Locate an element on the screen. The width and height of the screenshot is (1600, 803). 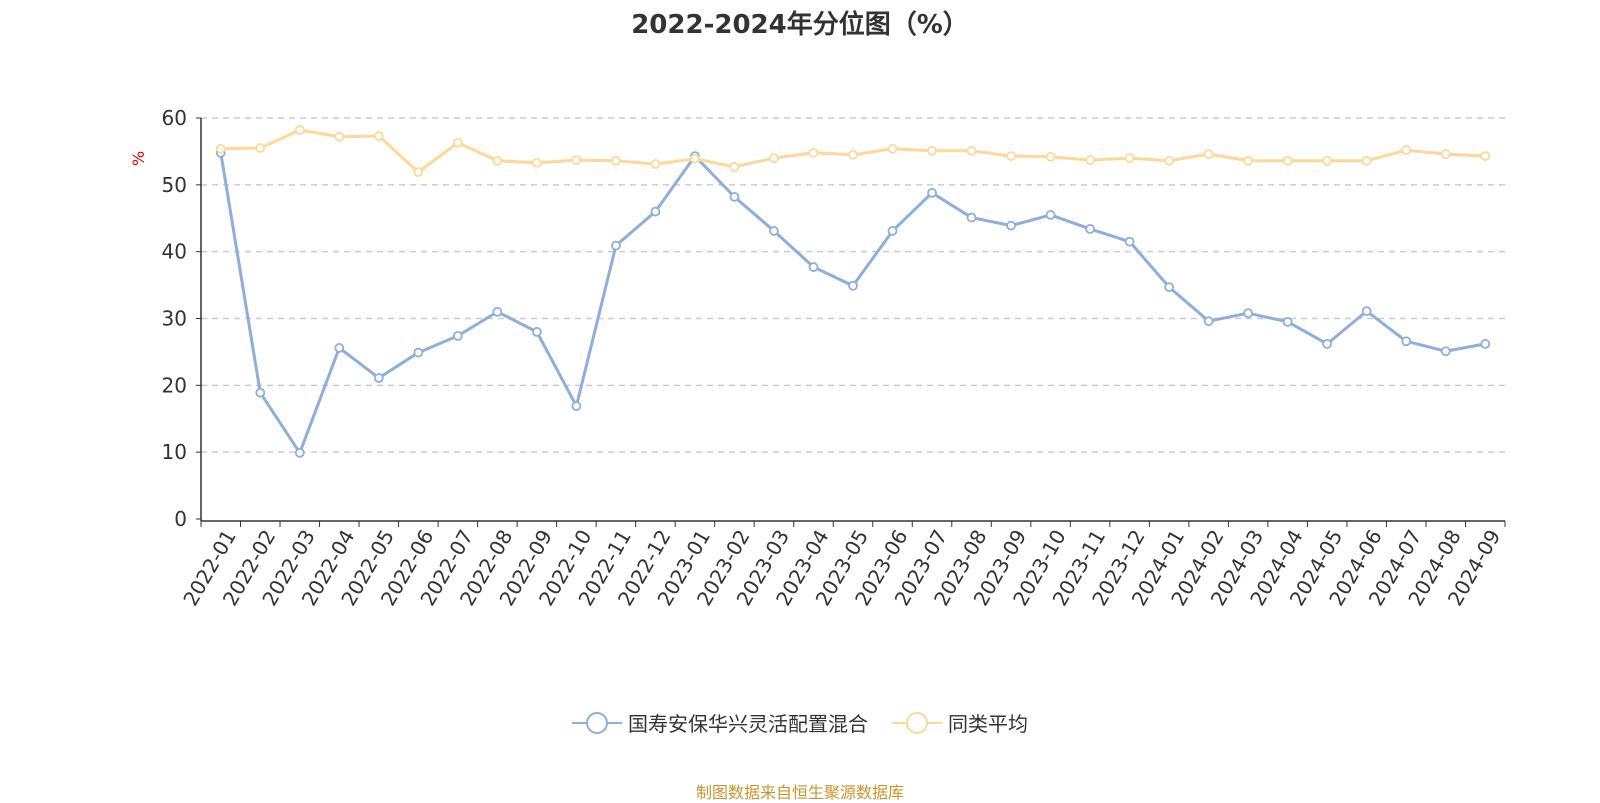
legend-item-fund: 国寿安保华兴灵活配置混合 is located at coordinates (720, 722).